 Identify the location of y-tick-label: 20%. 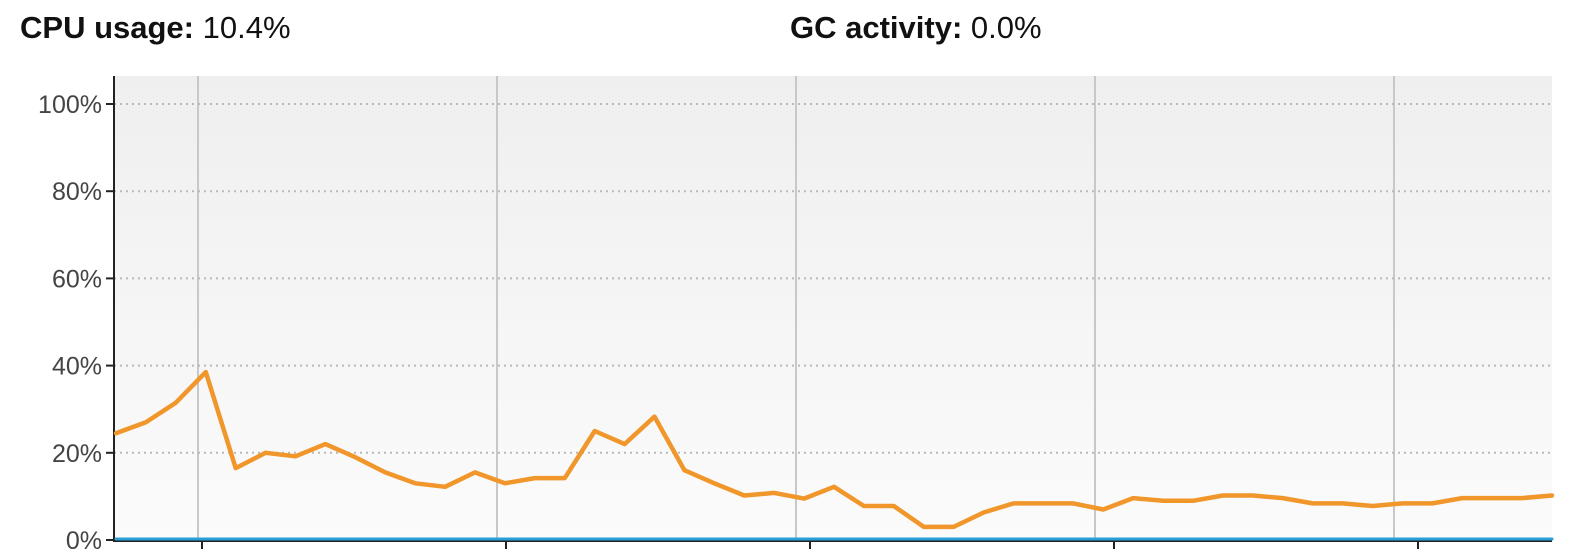
(77, 454).